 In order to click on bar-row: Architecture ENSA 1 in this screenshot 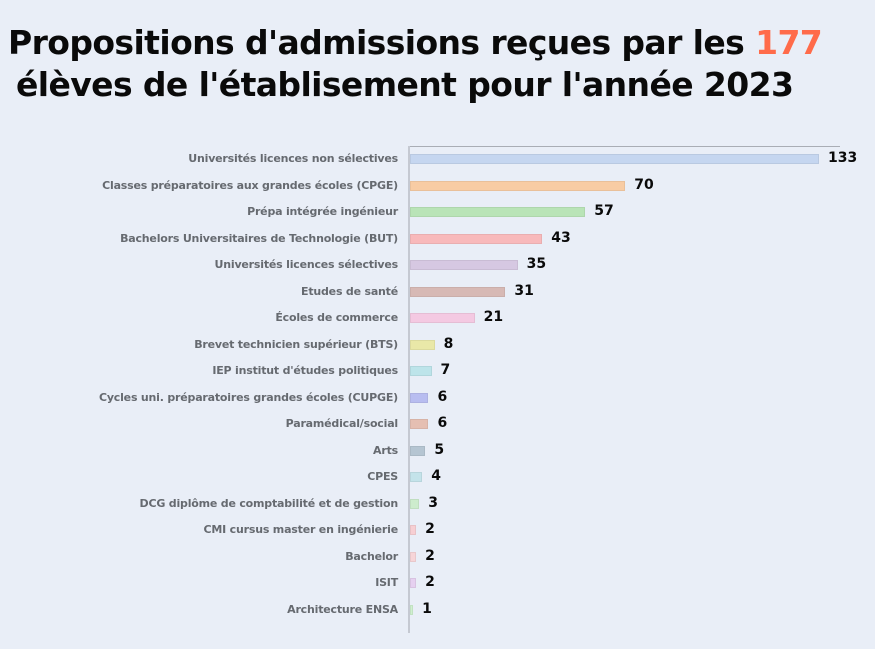, I will do `click(437, 610)`.